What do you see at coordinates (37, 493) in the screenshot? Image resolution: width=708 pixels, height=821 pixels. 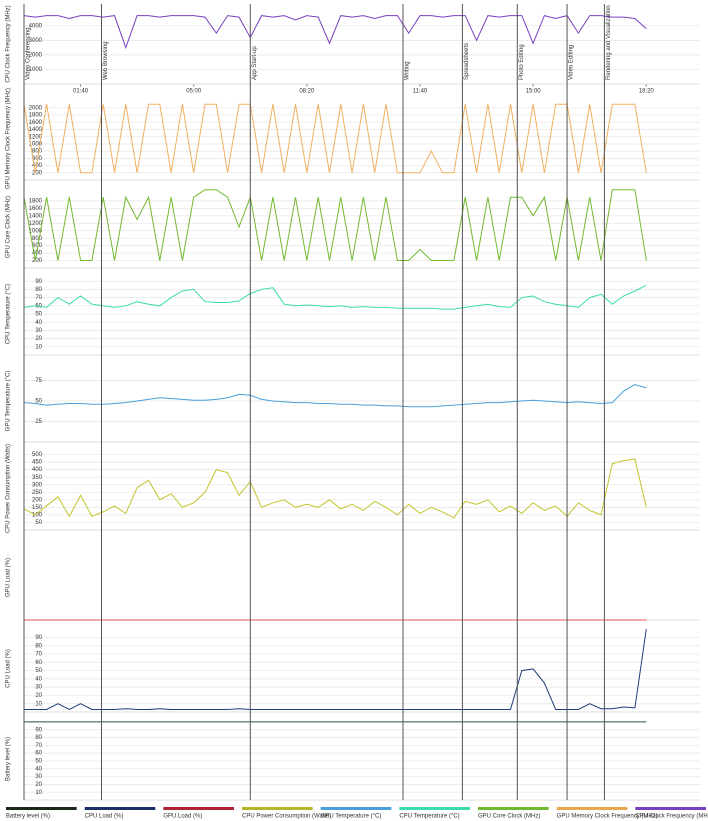 I see `y-tick-label: 250` at bounding box center [37, 493].